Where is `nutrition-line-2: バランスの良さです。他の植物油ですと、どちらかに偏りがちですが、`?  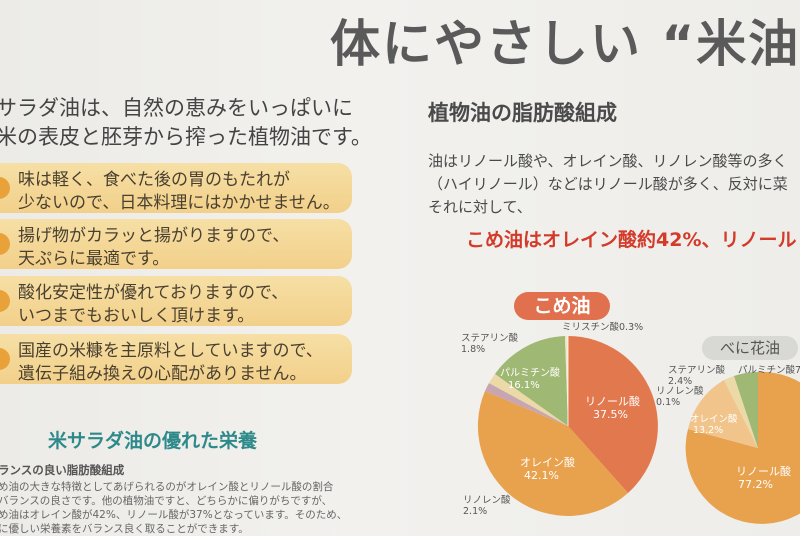
nutrition-line-2: バランスの良さです。他の植物油ですと、どちらかに偏りがちですが、 is located at coordinates (166, 501).